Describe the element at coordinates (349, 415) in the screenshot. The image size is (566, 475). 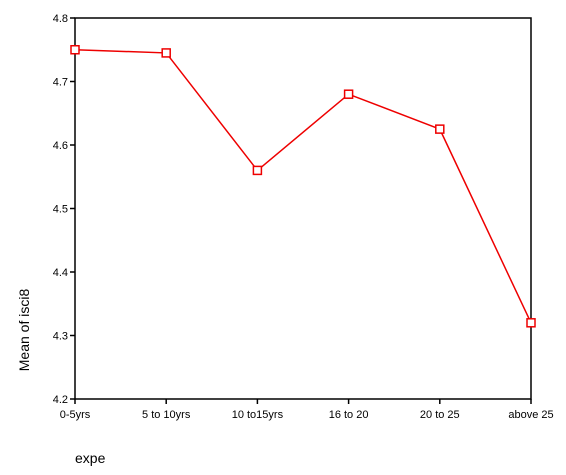
I see `x-tick-label: 16 to 20` at that location.